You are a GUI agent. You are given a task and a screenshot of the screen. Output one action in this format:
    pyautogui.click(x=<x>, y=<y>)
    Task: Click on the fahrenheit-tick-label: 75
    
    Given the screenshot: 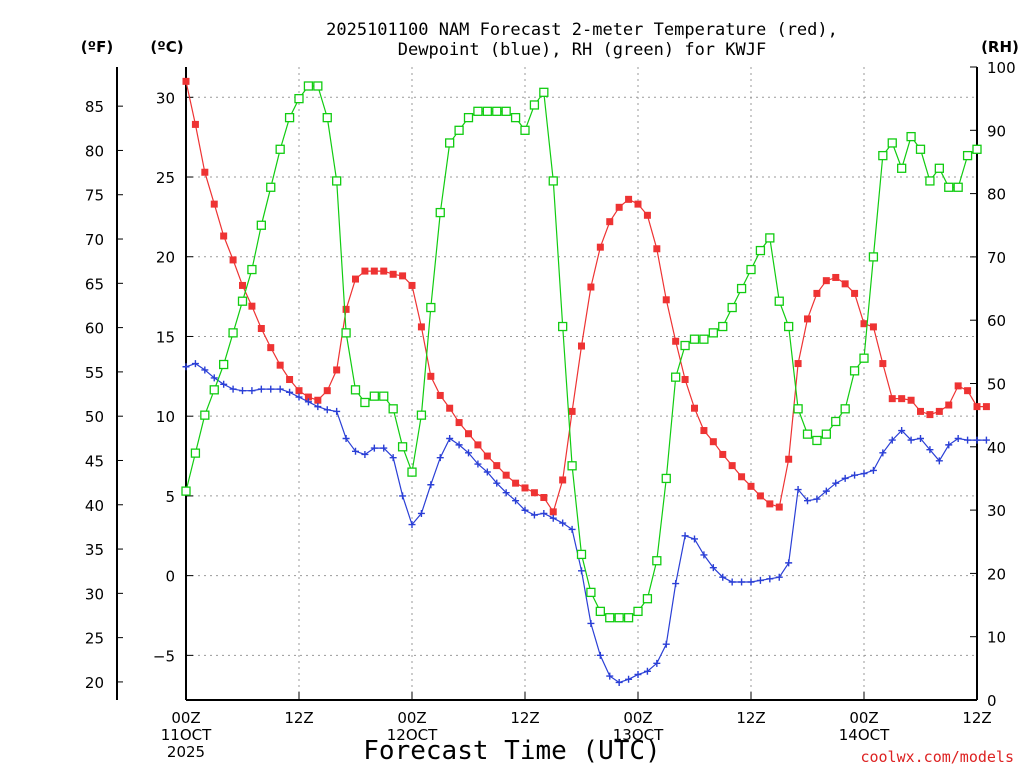 What is the action you would take?
    pyautogui.click(x=94, y=196)
    